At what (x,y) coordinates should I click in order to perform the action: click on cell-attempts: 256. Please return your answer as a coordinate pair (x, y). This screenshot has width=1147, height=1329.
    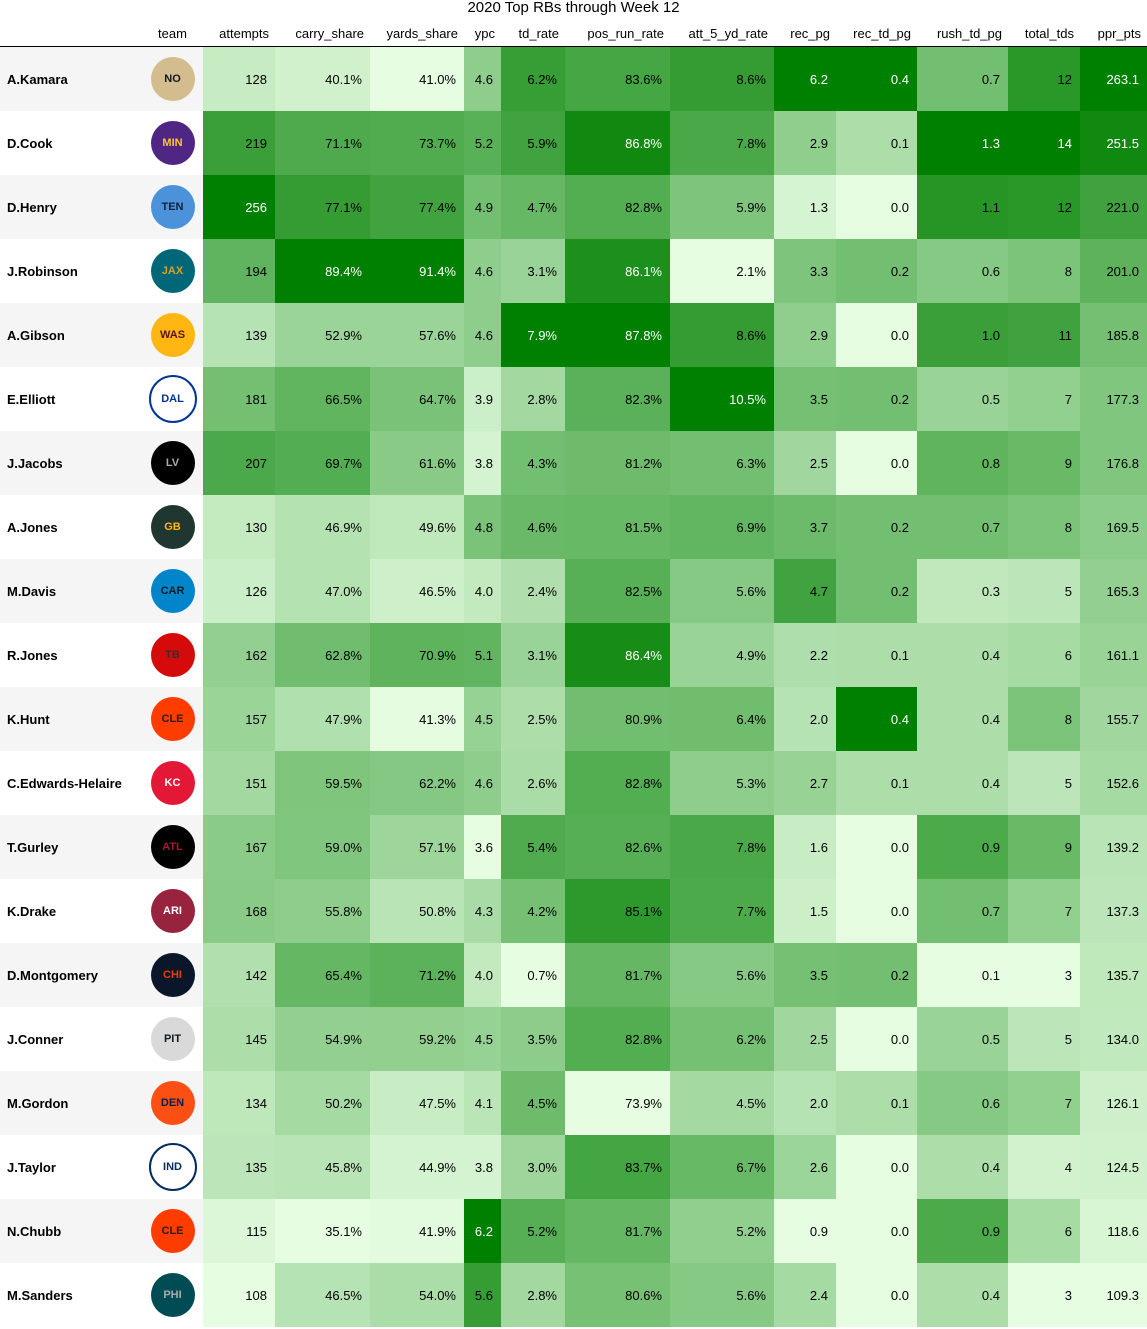
    Looking at the image, I should click on (239, 207).